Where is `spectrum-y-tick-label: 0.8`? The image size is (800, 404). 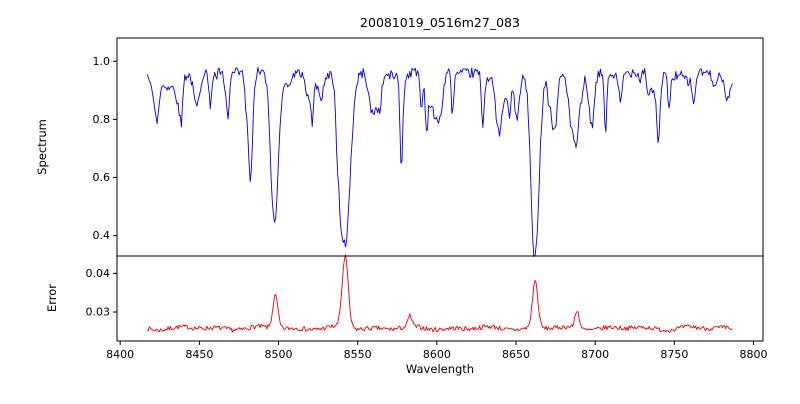 spectrum-y-tick-label: 0.8 is located at coordinates (102, 119).